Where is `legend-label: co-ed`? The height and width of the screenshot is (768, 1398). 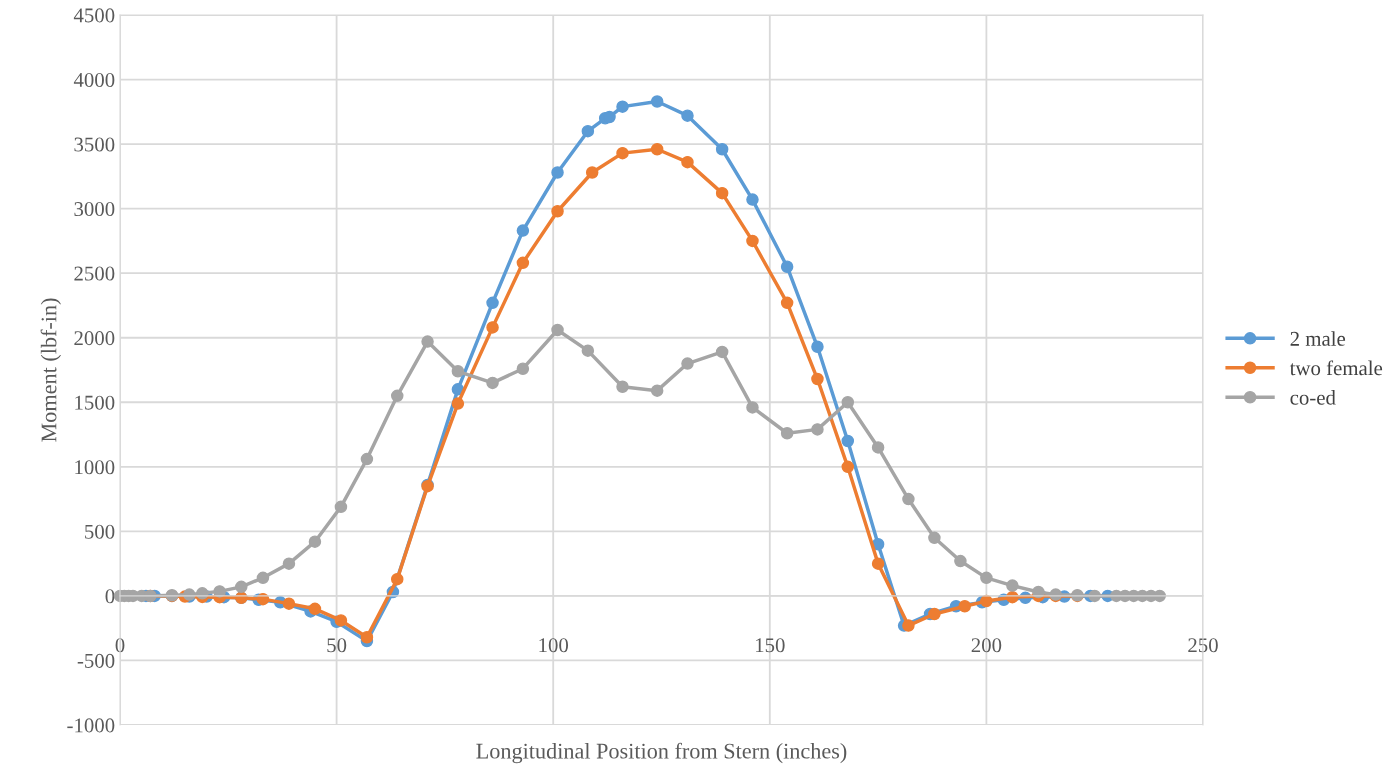
legend-label: co-ed is located at coordinates (1313, 397).